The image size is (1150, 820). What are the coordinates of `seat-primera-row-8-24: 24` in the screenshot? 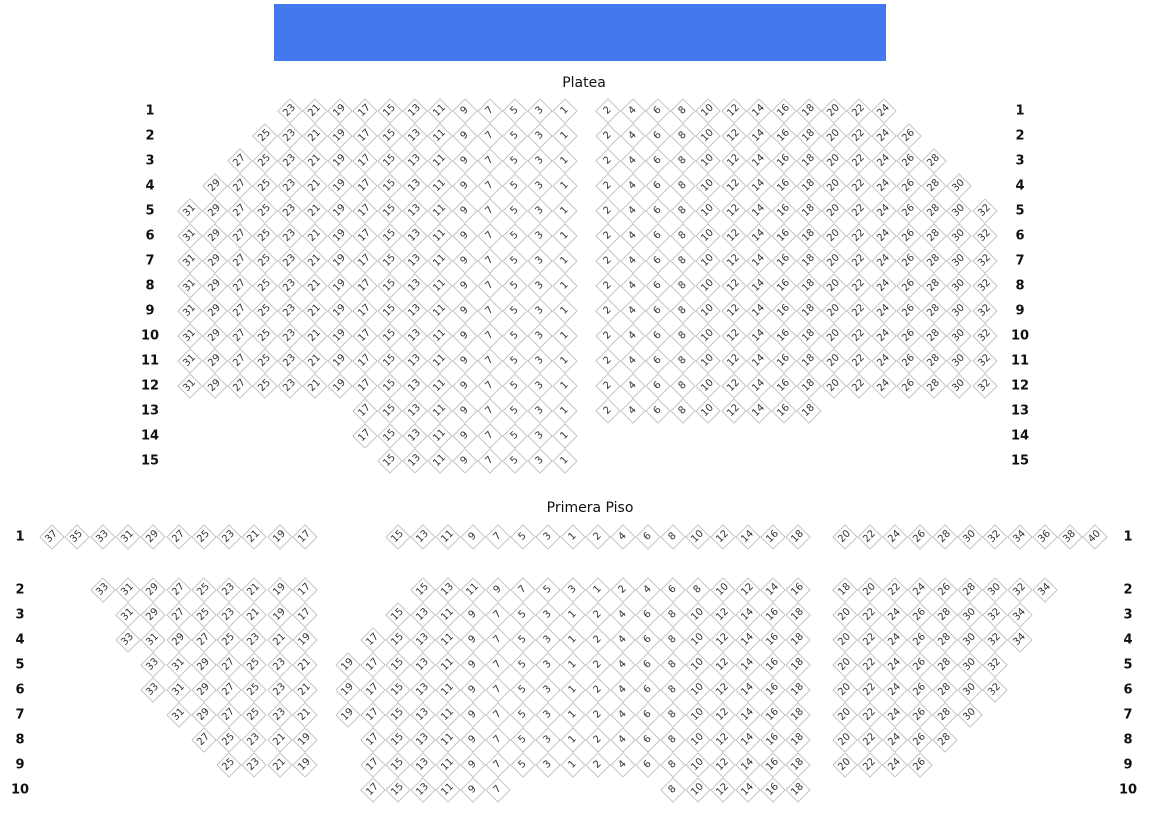 It's located at (895, 740).